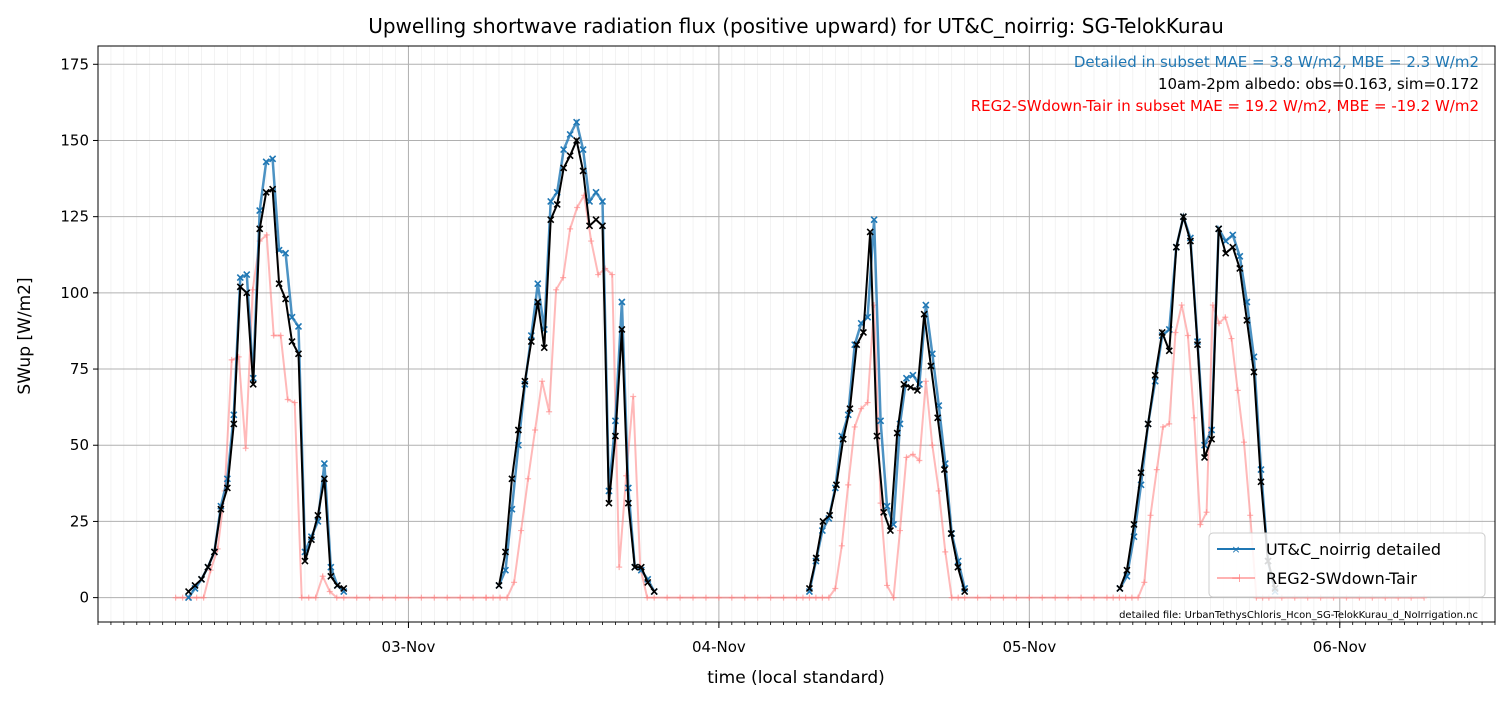  I want to click on y-tick-label: 0, so click(84, 598).